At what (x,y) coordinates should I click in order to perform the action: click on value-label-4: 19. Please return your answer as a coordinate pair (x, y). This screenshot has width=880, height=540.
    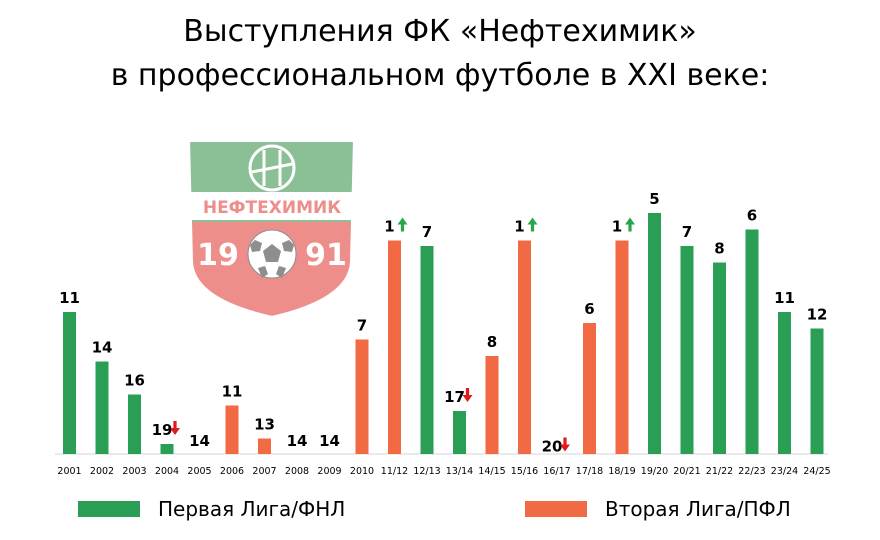
    Looking at the image, I should click on (162, 430).